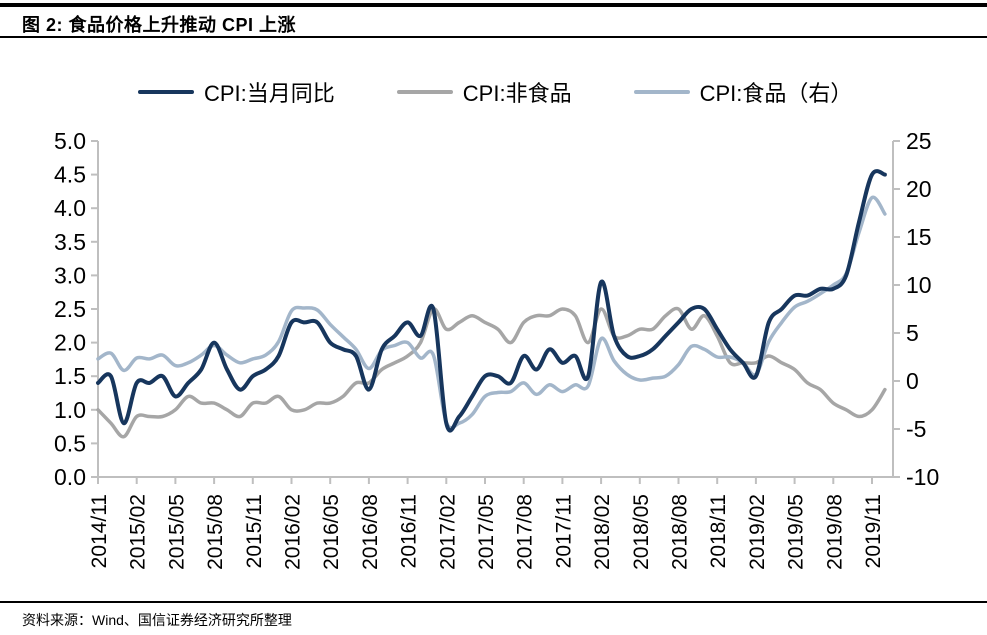 The image size is (987, 635). I want to click on right-tick-label: 20, so click(919, 189).